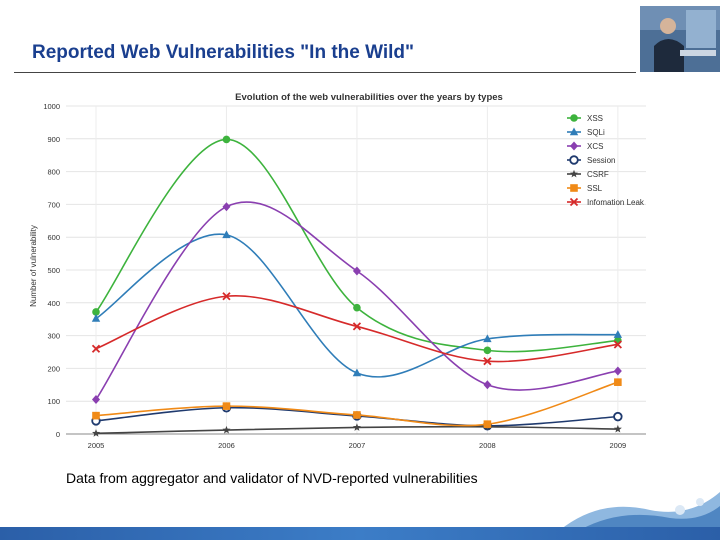 The height and width of the screenshot is (540, 720). What do you see at coordinates (96, 445) in the screenshot?
I see `x-tick-label: 2005` at bounding box center [96, 445].